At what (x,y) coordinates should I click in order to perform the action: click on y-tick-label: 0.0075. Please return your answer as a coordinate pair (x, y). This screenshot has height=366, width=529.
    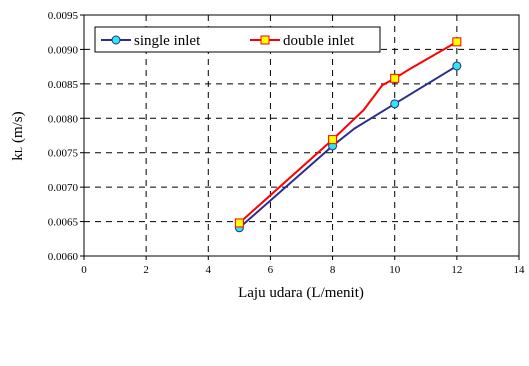
    Looking at the image, I should click on (63, 154).